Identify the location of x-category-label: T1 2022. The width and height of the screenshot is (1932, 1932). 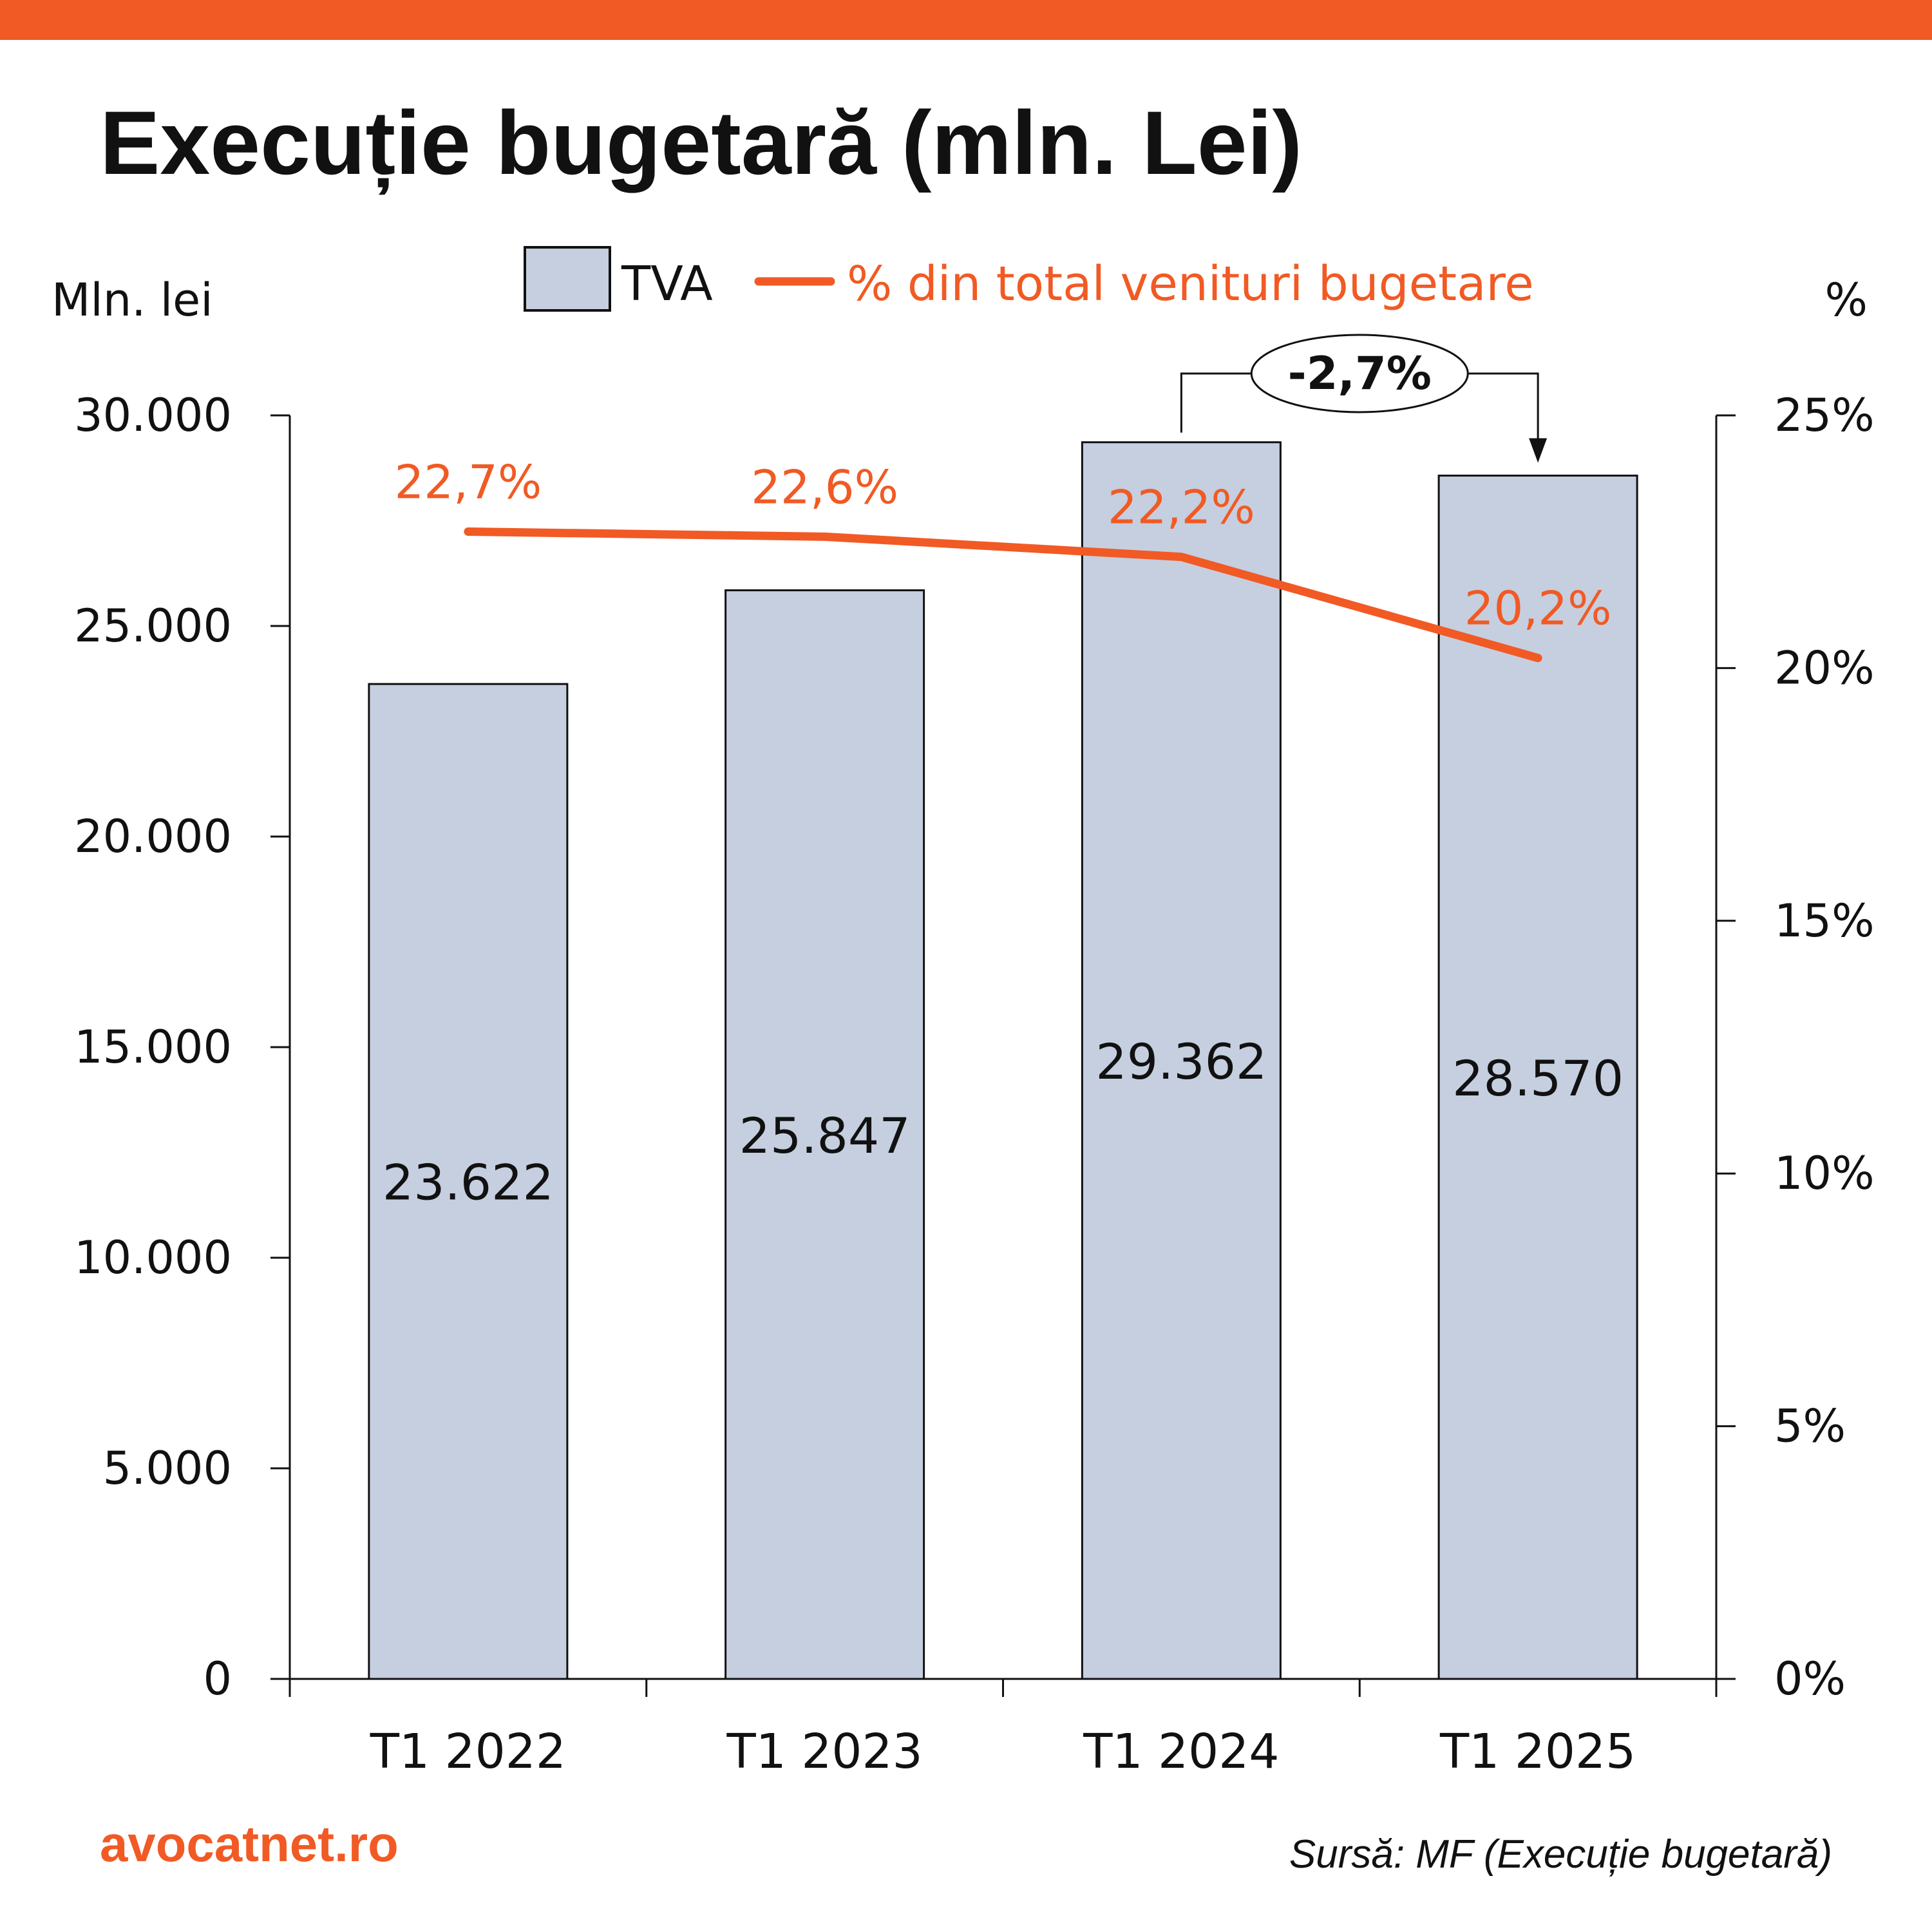
(468, 1752).